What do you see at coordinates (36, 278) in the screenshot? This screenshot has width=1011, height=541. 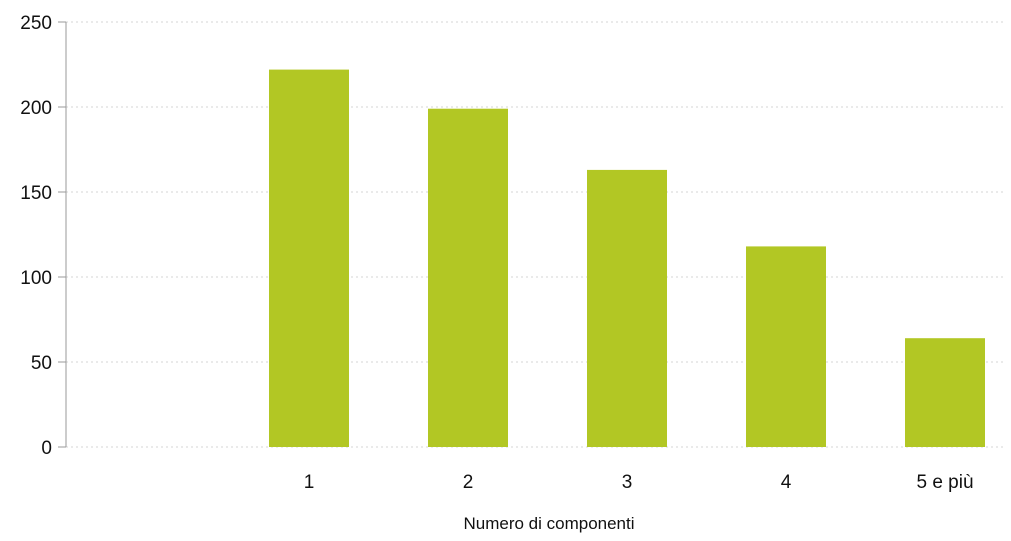 I see `y-tick-label: 100` at bounding box center [36, 278].